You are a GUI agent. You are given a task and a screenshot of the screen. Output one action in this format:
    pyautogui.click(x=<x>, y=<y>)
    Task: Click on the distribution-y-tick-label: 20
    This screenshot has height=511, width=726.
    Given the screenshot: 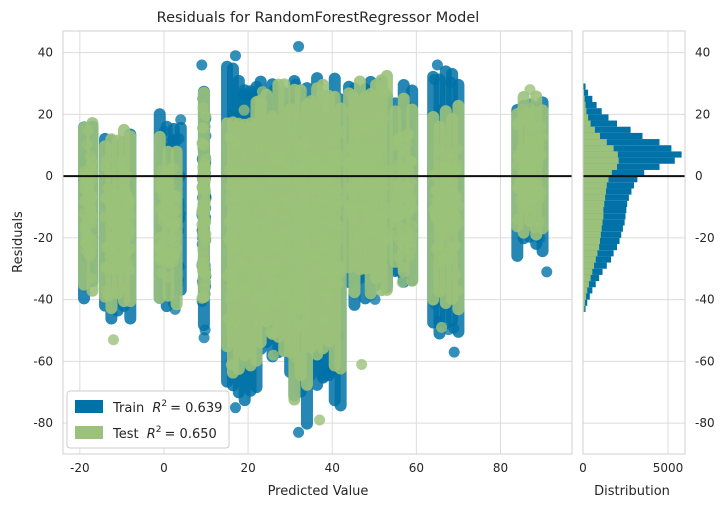 What is the action you would take?
    pyautogui.click(x=702, y=114)
    